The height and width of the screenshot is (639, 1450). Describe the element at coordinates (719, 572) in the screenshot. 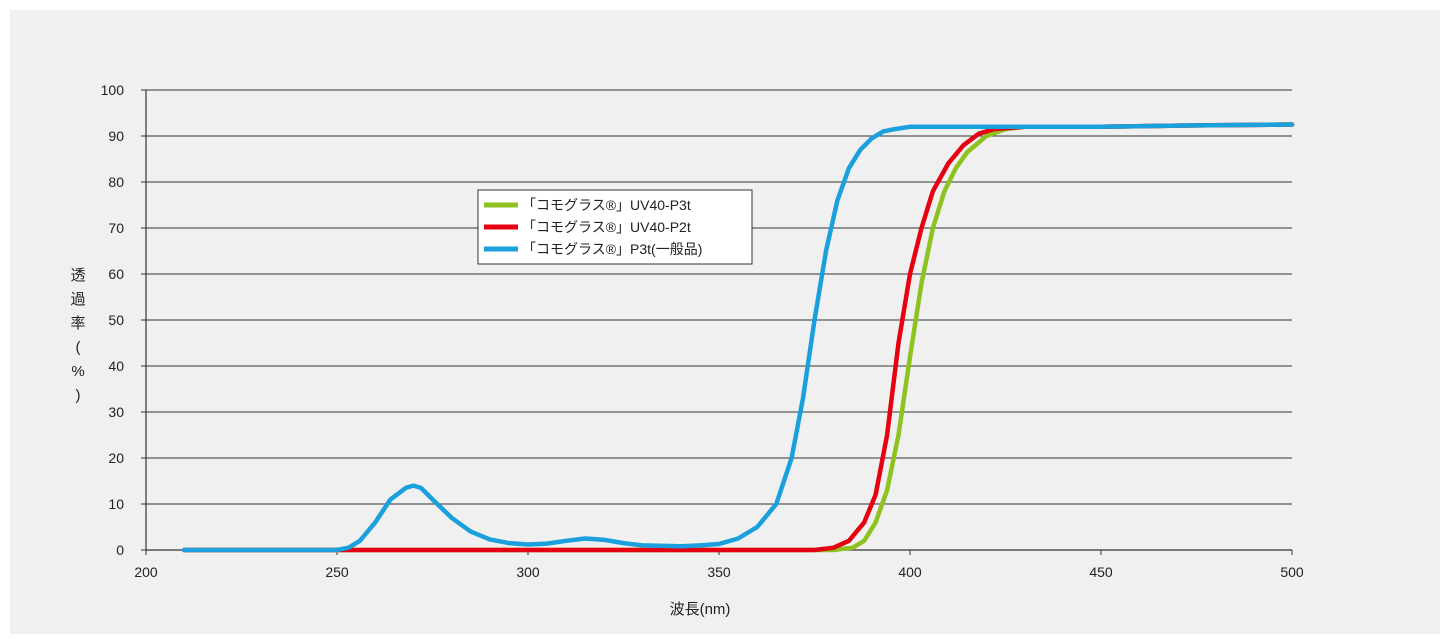

I see `x-tick-label: 350` at that location.